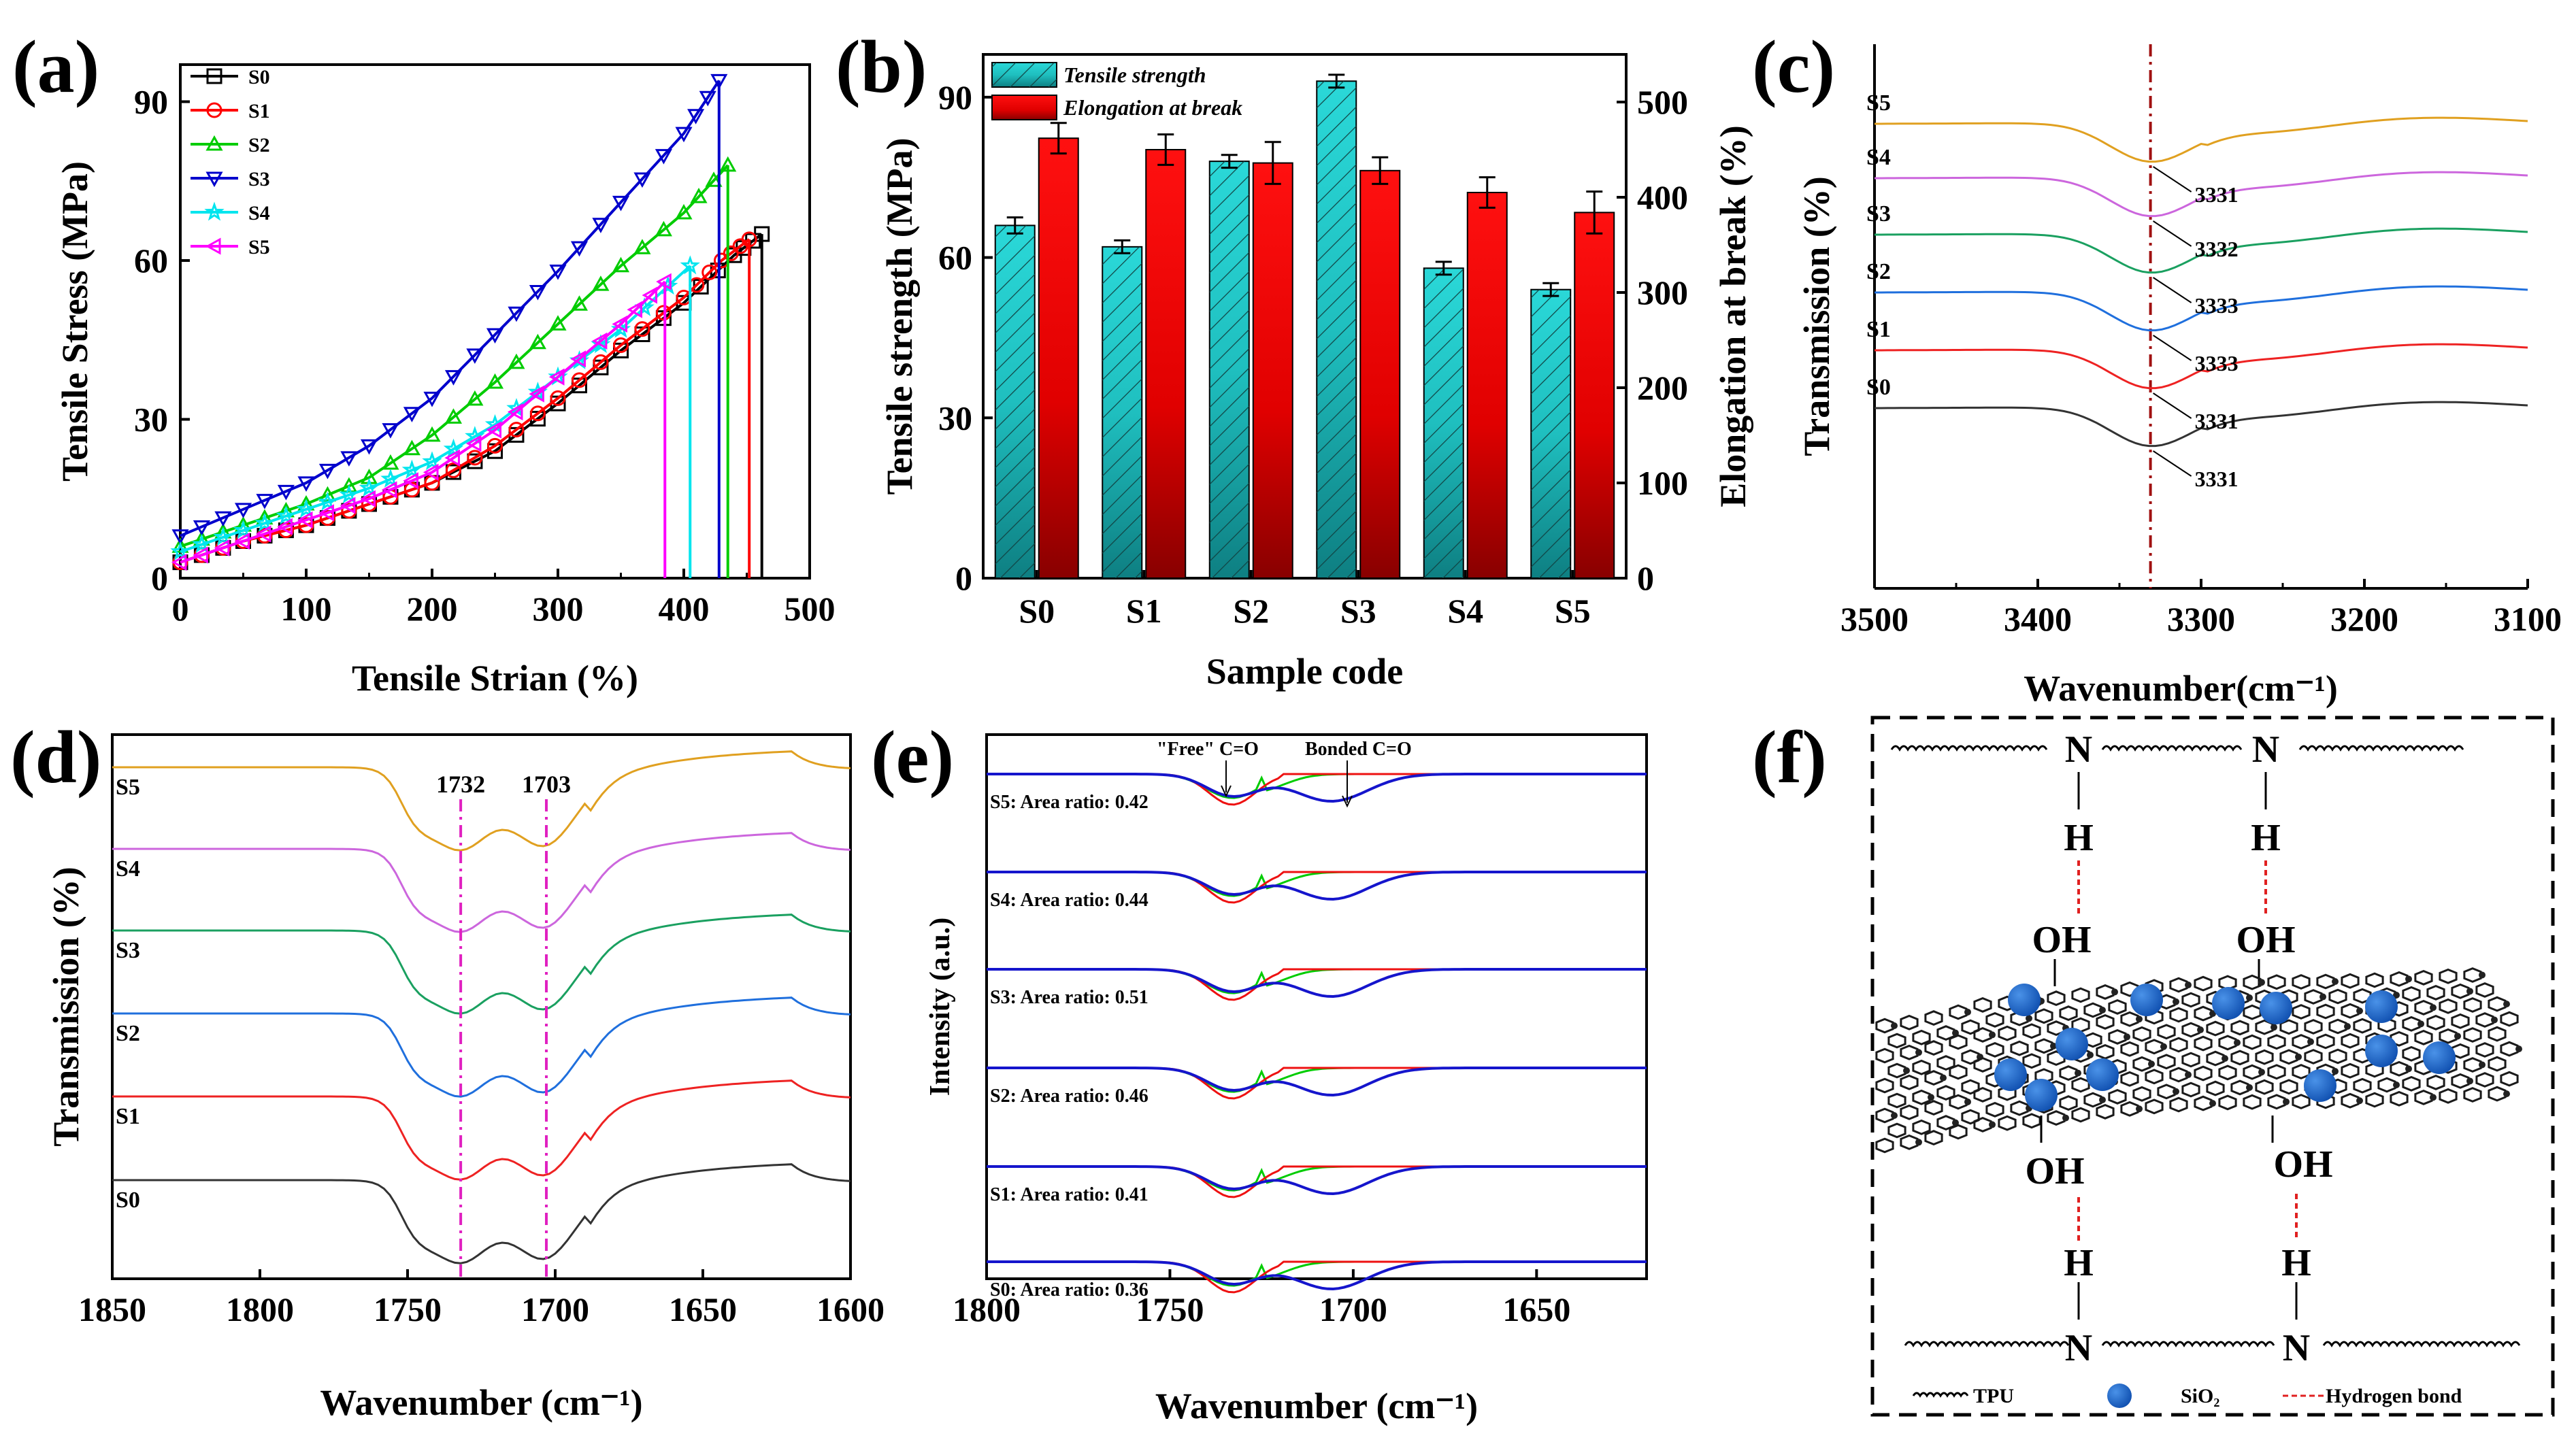  What do you see at coordinates (1358, 749) in the screenshot?
I see `annotation-bonded: Bonded C=O` at bounding box center [1358, 749].